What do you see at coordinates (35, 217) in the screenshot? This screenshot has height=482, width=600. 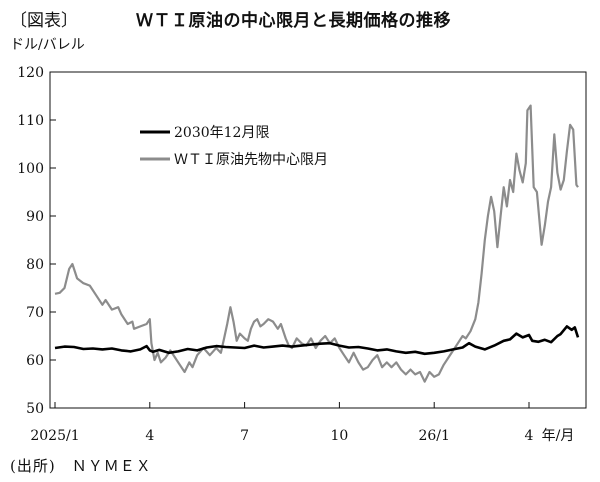 I see `y-tick-label: 90` at bounding box center [35, 217].